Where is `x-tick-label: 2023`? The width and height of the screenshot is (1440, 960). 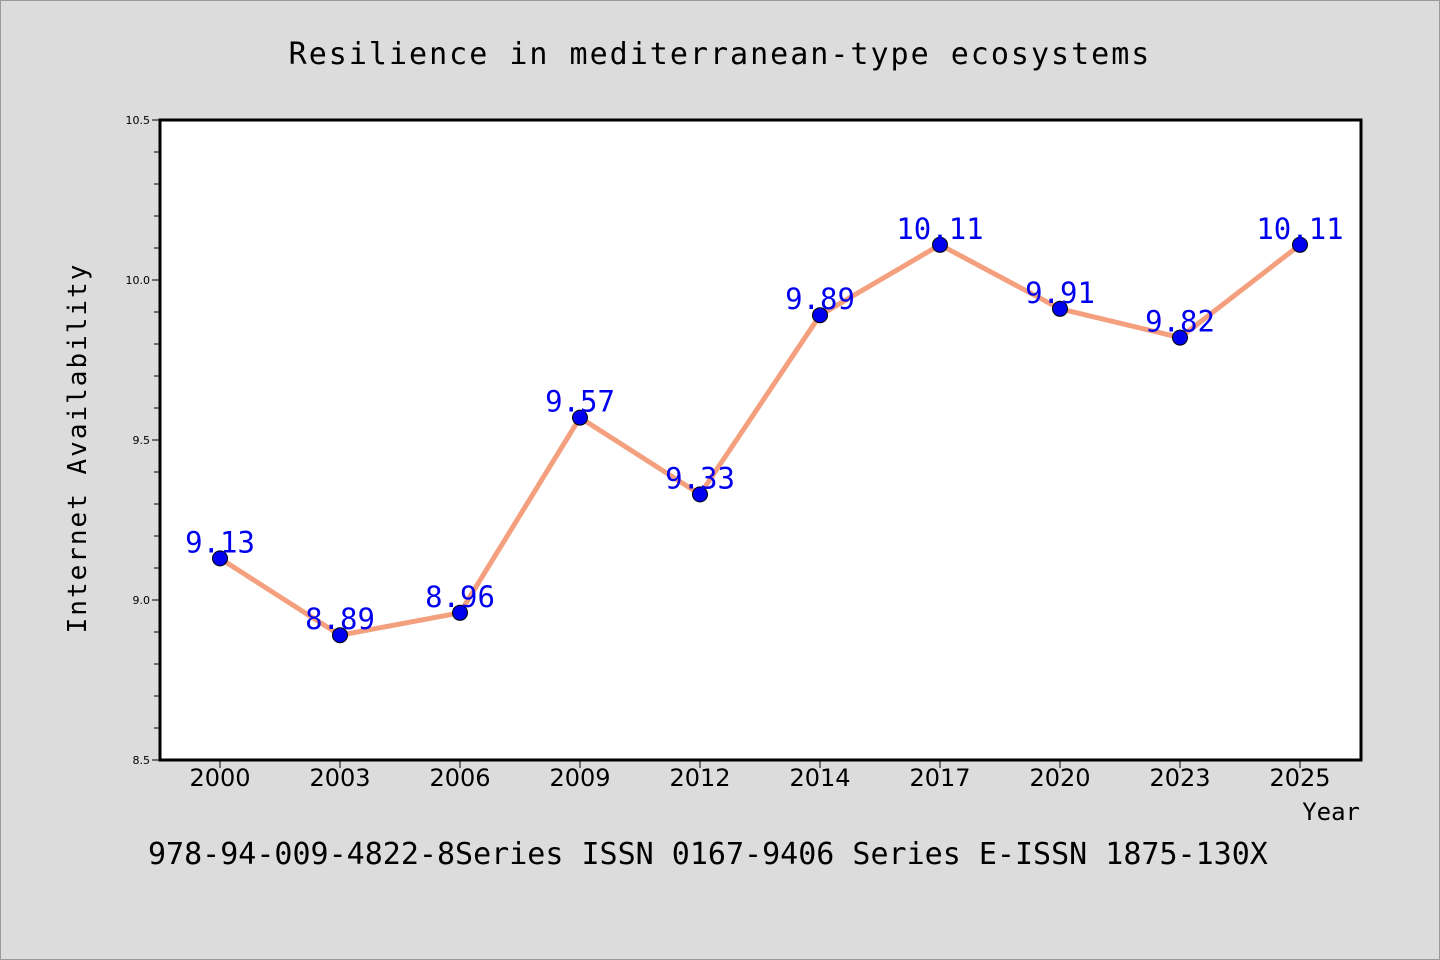 x-tick-label: 2023 is located at coordinates (1179, 778).